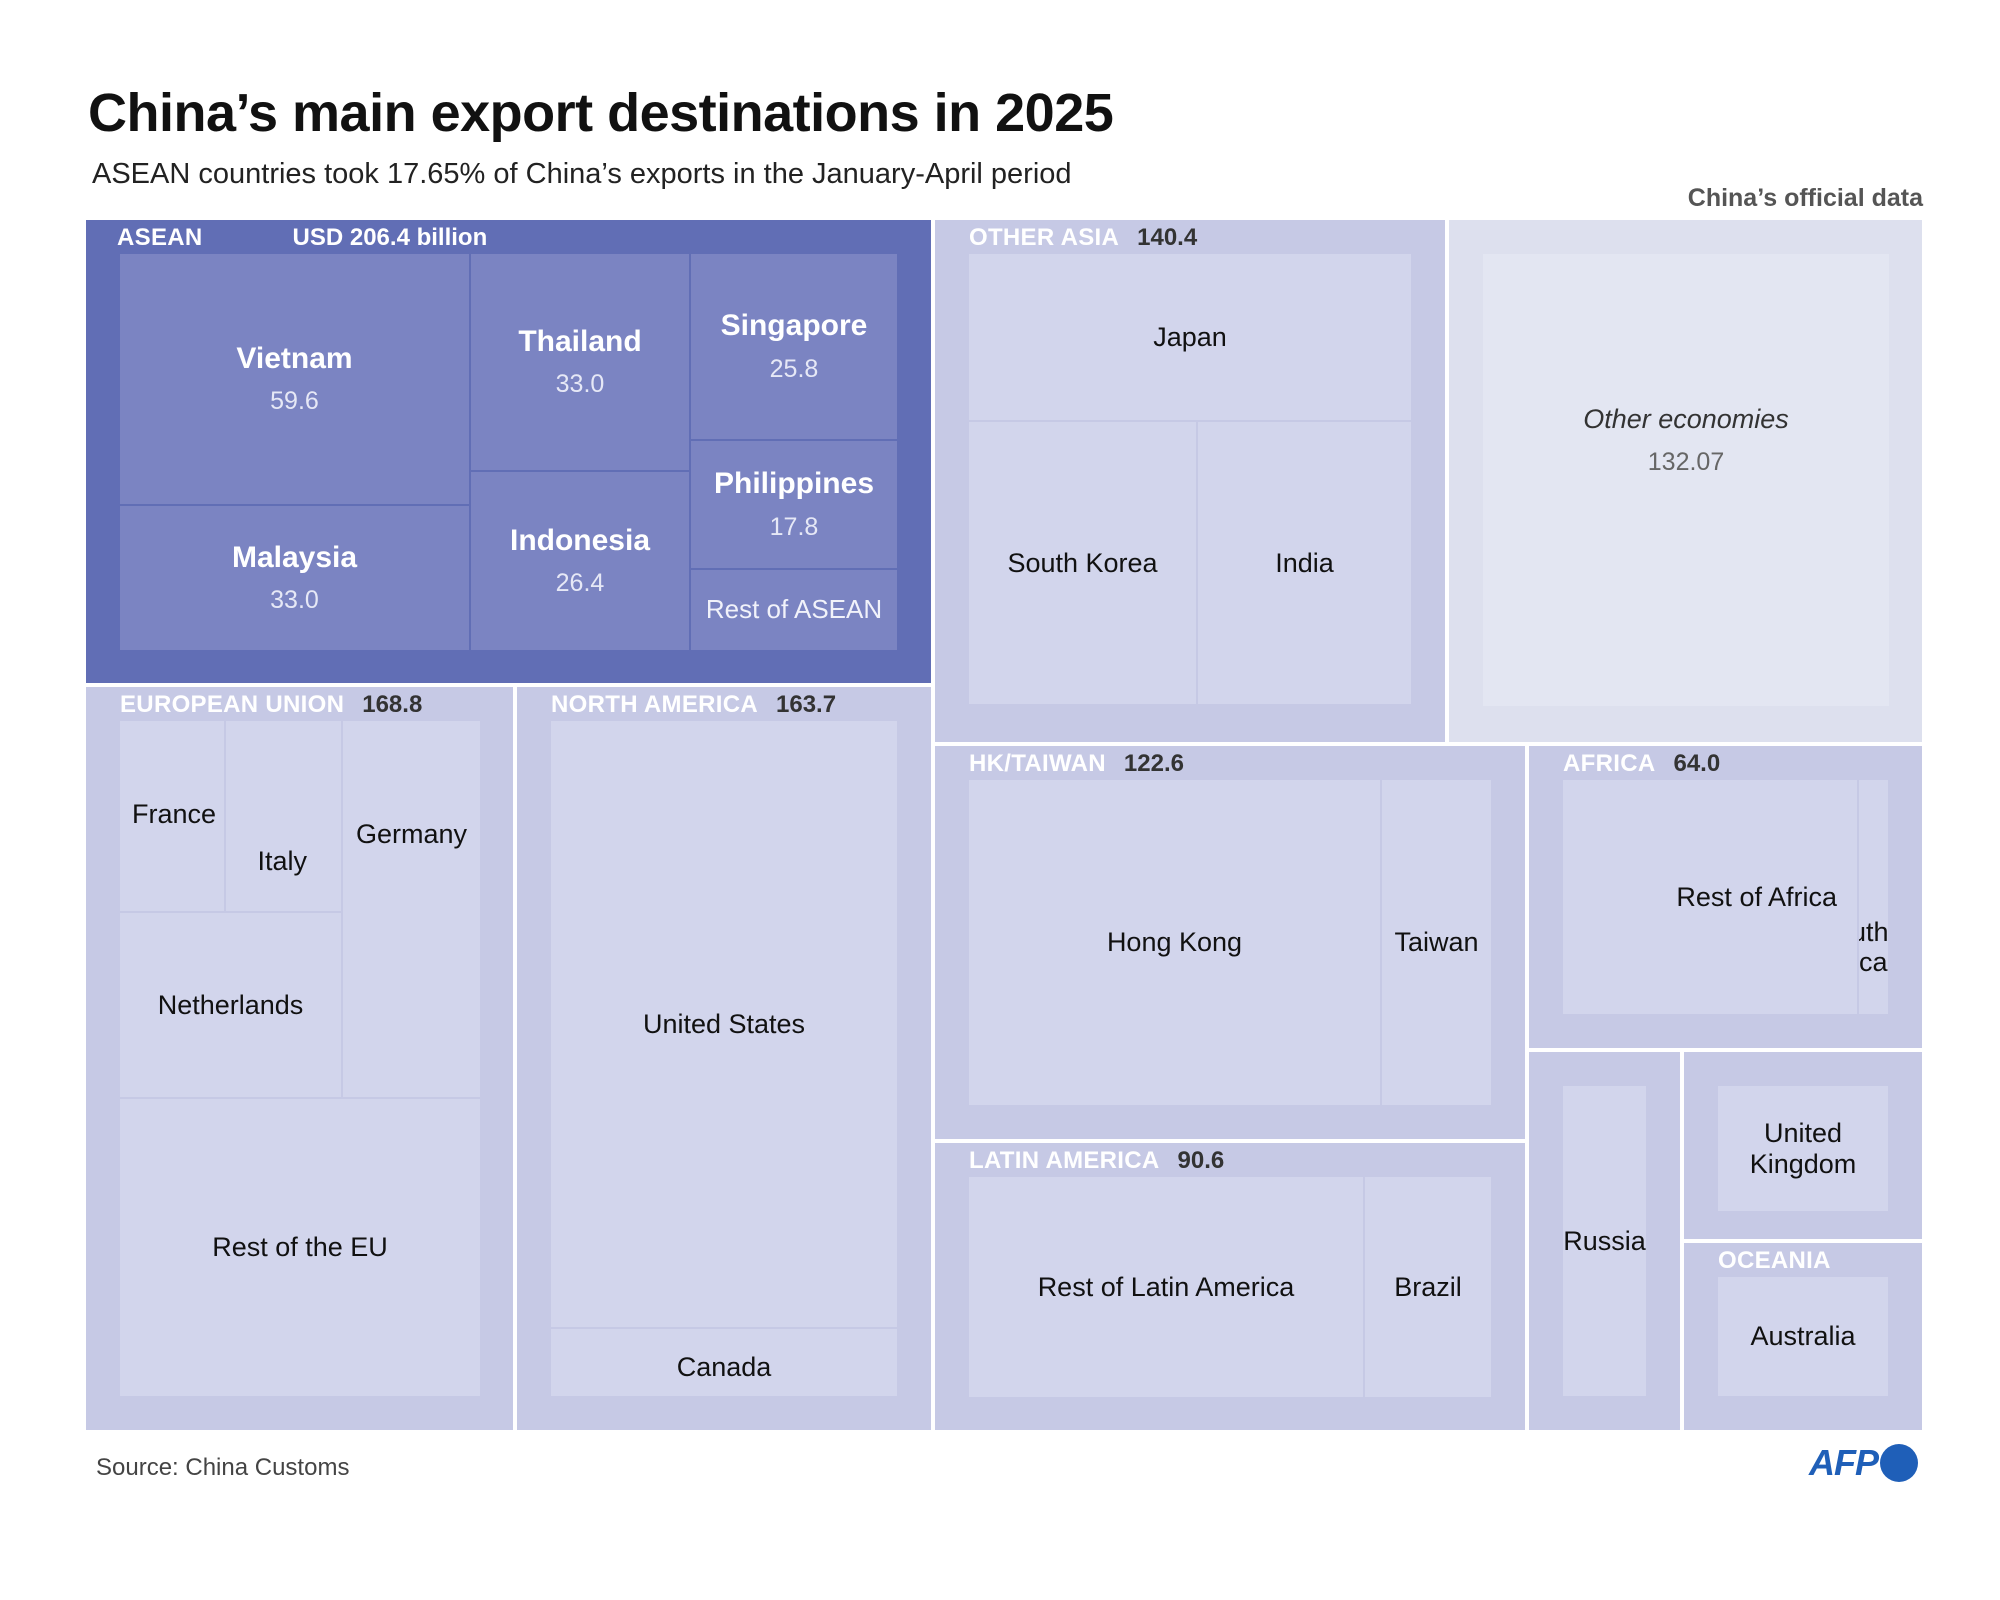  Describe the element at coordinates (580, 540) in the screenshot. I see `tile-label: Indonesia` at that location.